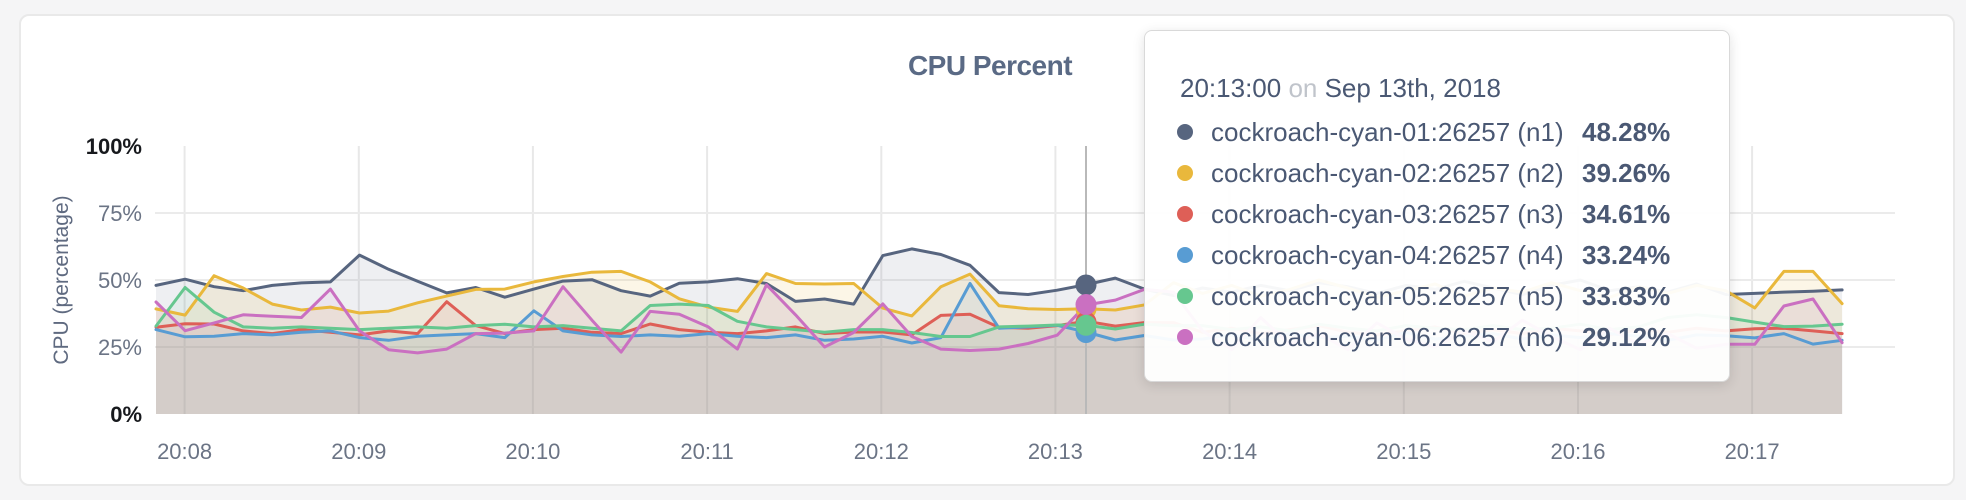 The width and height of the screenshot is (1966, 500). What do you see at coordinates (120, 280) in the screenshot?
I see `svg-text: 50%` at bounding box center [120, 280].